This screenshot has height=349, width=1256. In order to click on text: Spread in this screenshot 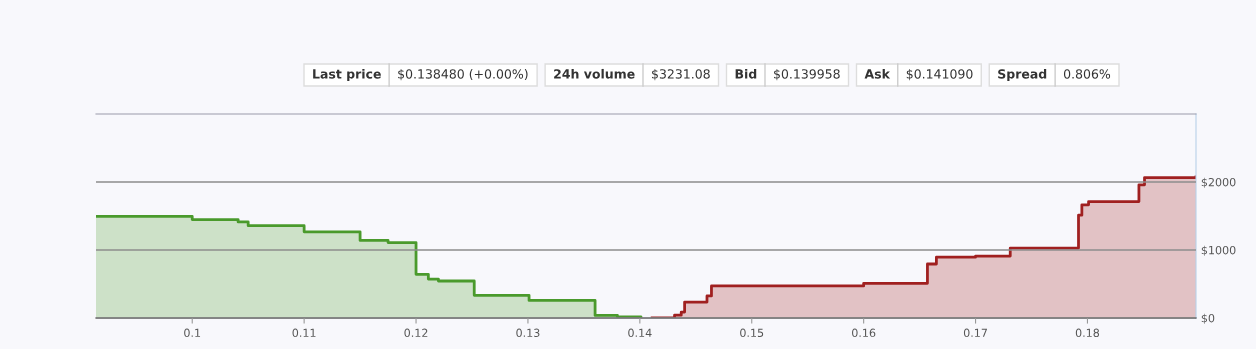, I will do `click(1022, 75)`.